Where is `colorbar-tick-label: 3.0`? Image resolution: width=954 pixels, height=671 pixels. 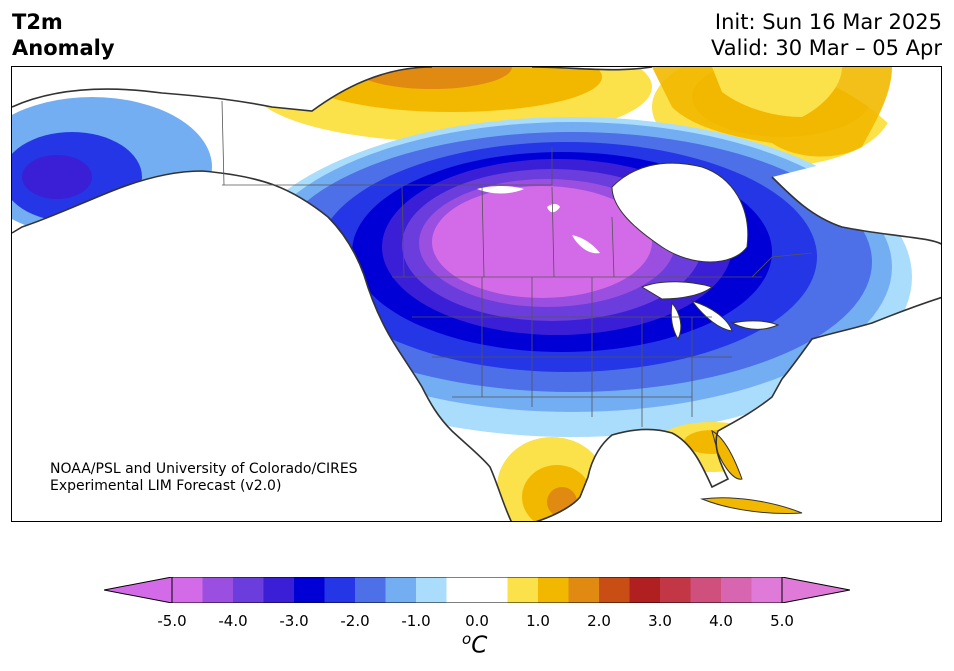
colorbar-tick-label: 3.0 is located at coordinates (660, 621).